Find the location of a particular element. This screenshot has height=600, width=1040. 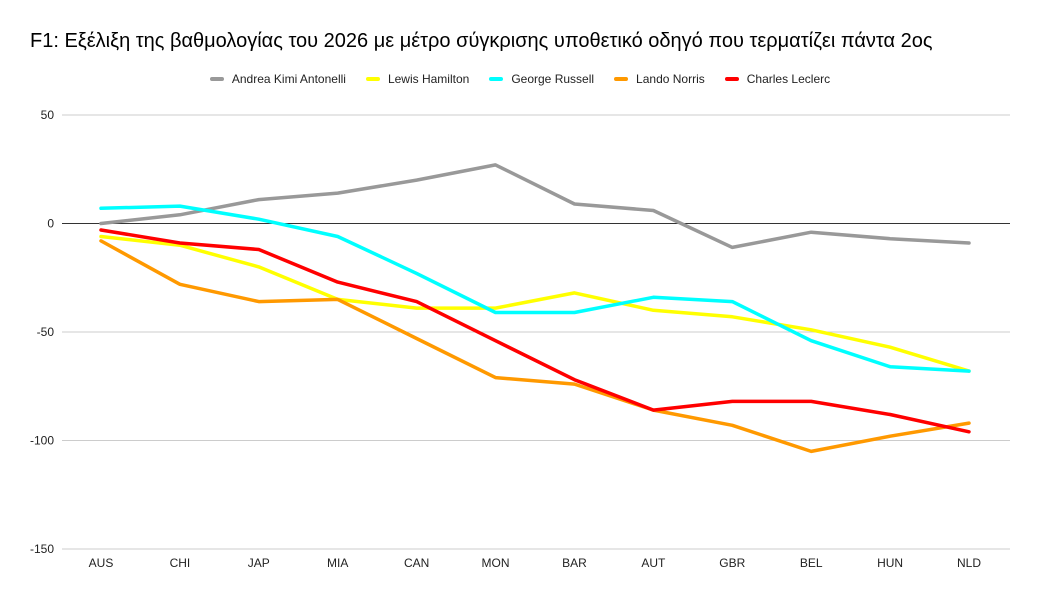

x-tick-label: AUS is located at coordinates (101, 563).